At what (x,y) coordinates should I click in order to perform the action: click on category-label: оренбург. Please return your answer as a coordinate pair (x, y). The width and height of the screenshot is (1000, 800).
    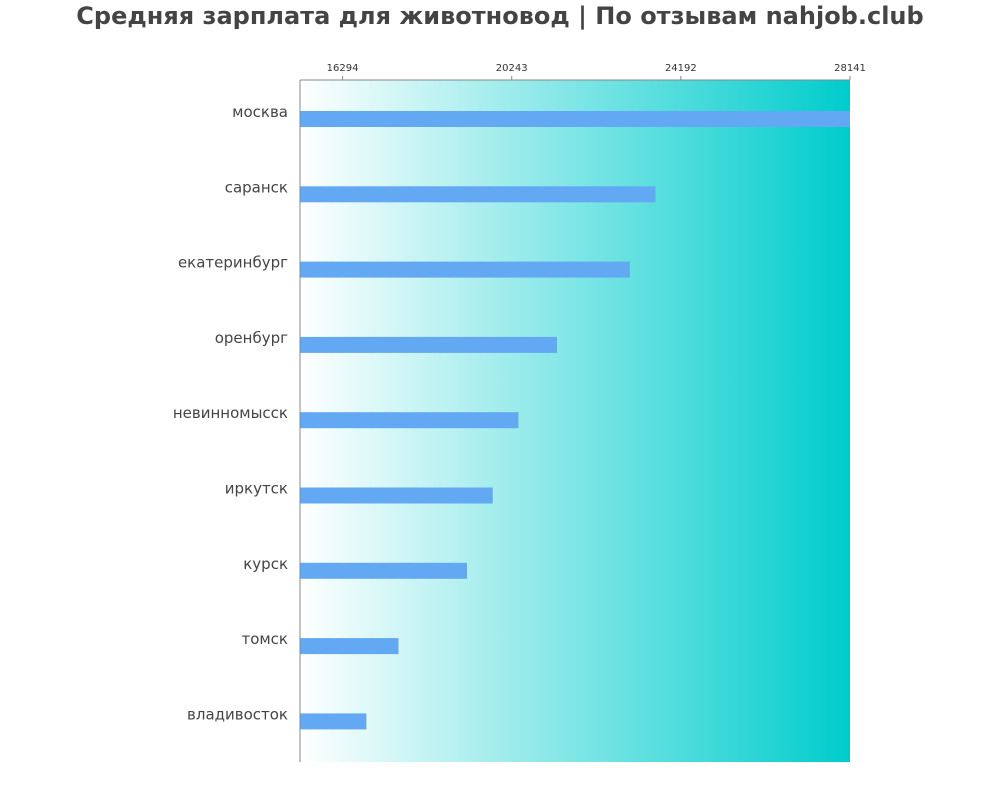
    Looking at the image, I should click on (251, 338).